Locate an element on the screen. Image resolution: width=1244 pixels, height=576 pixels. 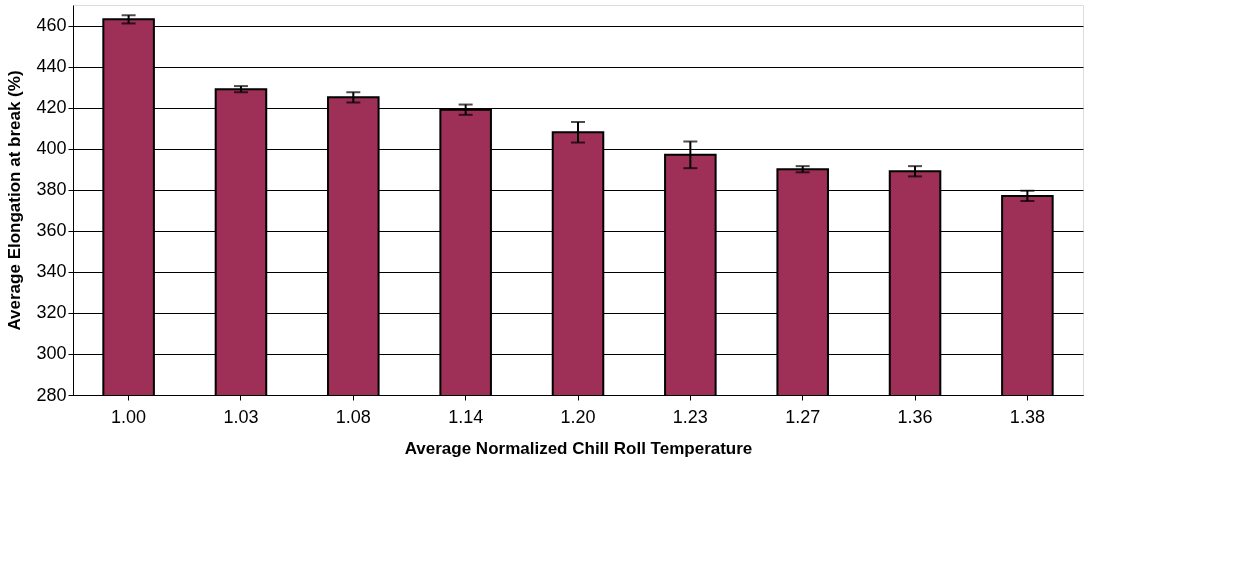
y-tick-label: 400 is located at coordinates (51, 148).